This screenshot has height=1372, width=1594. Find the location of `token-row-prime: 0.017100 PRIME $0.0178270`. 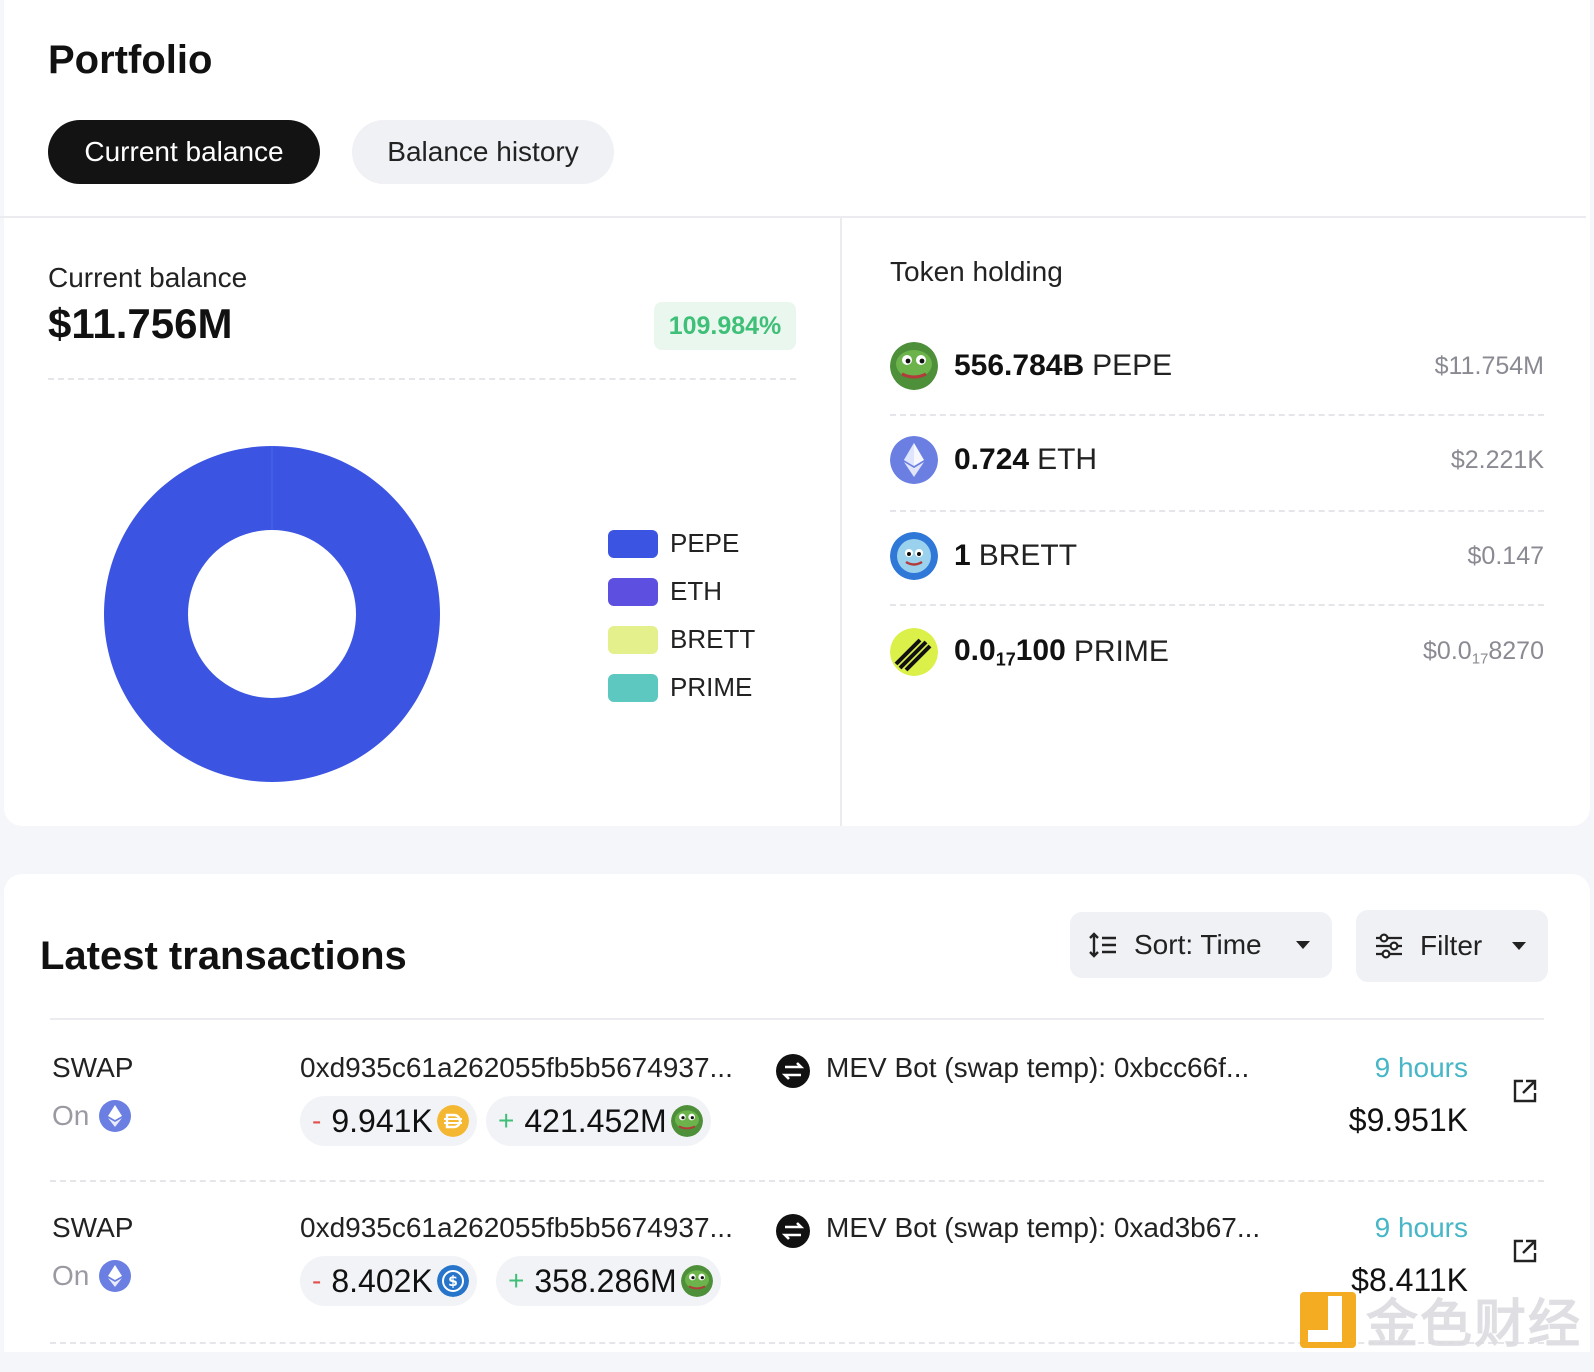

token-row-prime: 0.017100 PRIME $0.0178270 is located at coordinates (1217, 652).